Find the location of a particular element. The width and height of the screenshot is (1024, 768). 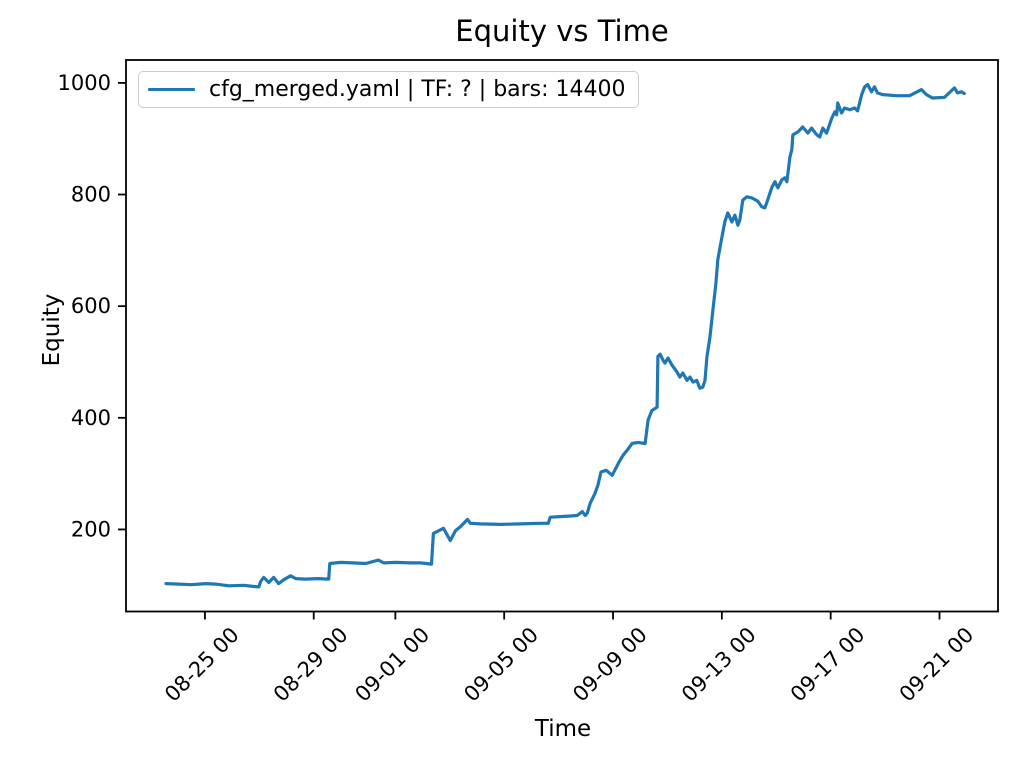

x-tick-label: 08-29 00 is located at coordinates (311, 665).